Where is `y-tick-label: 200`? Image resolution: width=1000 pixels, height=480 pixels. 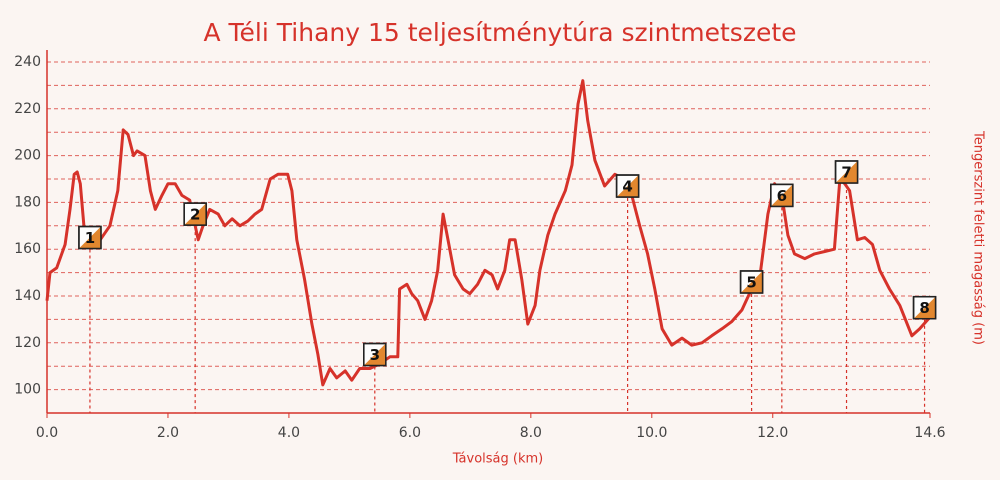 y-tick-label: 200 is located at coordinates (27, 156).